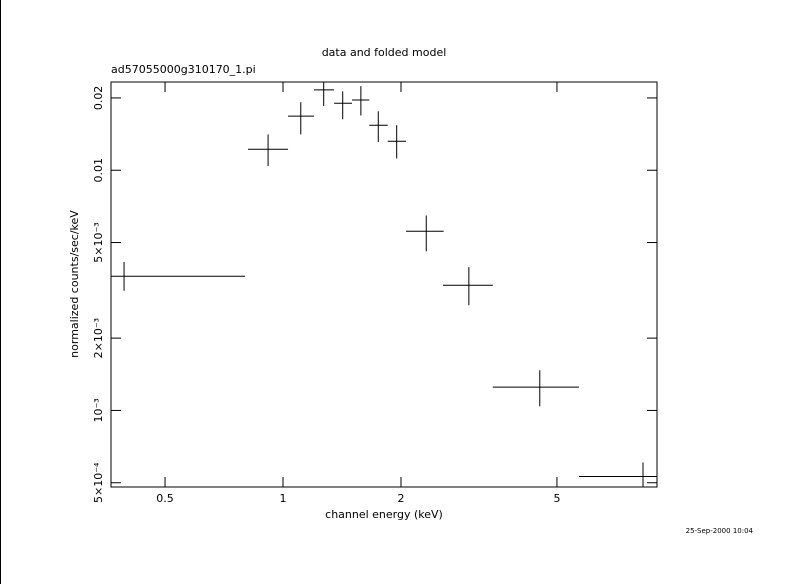 The image size is (790, 584). I want to click on x-tick-label: 5, so click(556, 498).